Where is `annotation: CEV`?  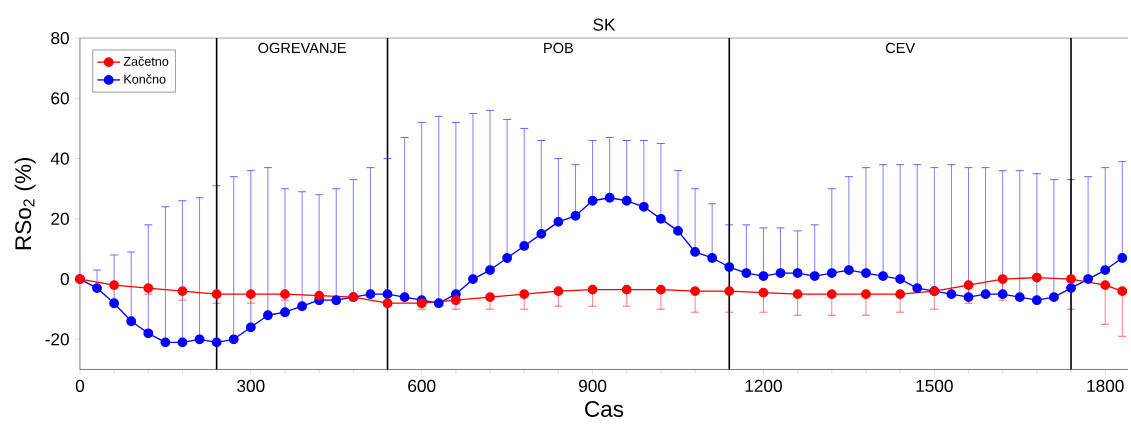
annotation: CEV is located at coordinates (900, 48).